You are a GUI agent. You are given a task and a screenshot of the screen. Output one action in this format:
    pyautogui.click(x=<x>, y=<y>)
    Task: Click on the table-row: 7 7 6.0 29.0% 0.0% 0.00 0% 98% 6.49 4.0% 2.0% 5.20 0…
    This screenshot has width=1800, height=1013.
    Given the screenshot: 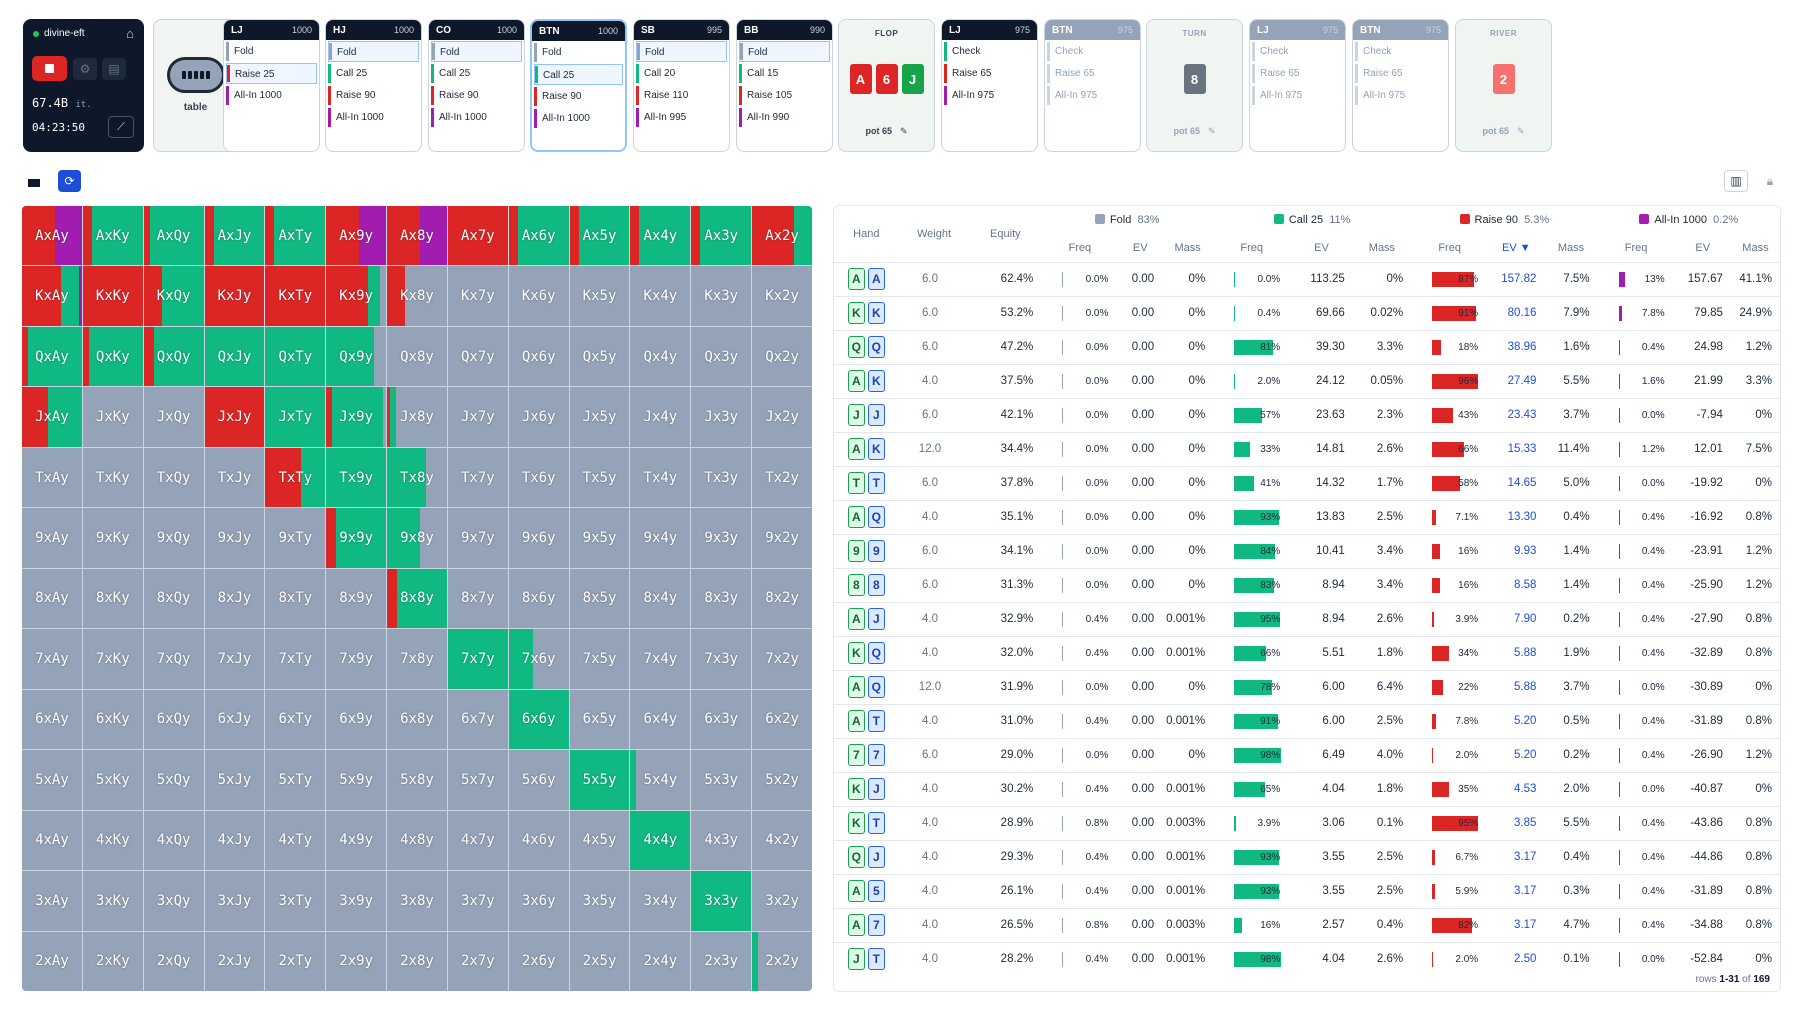 What is the action you would take?
    pyautogui.click(x=1307, y=754)
    